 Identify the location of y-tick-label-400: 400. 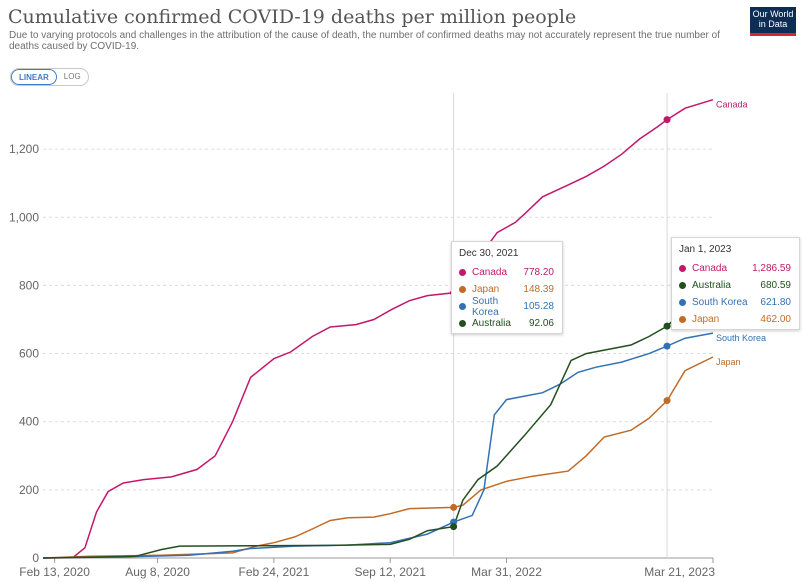
(29, 422).